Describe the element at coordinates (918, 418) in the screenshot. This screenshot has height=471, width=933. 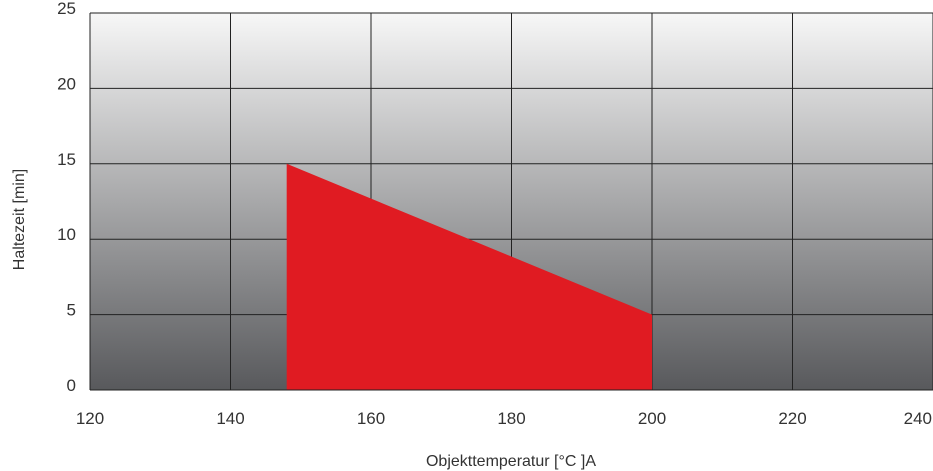
I see `x-tick-label-240: 240` at that location.